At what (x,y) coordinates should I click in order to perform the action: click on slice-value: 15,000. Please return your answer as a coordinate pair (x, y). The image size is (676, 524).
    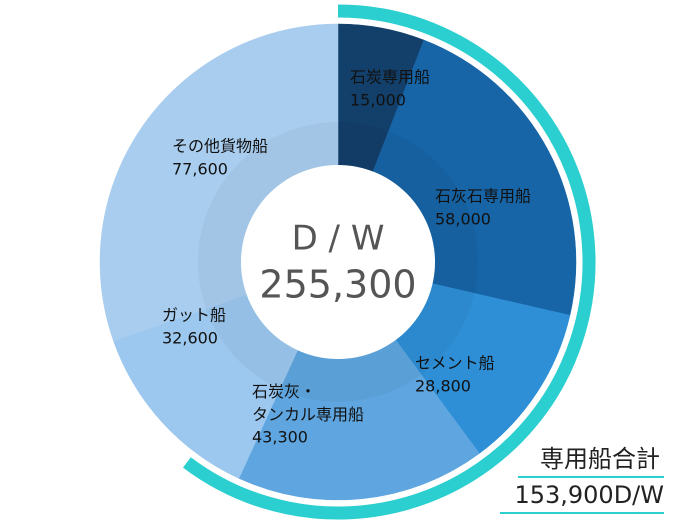
    Looking at the image, I should click on (378, 100).